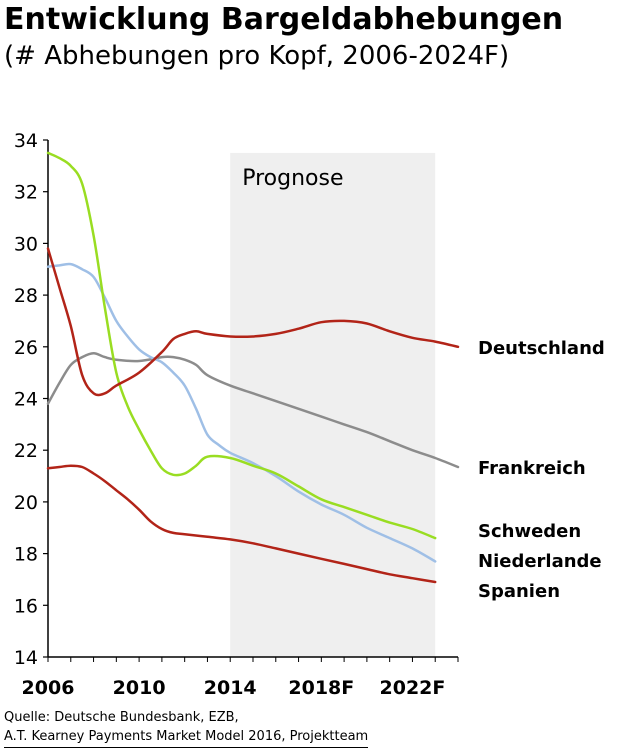 Image resolution: width=622 pixels, height=752 pixels. I want to click on chart-title: Entwicklung Bargeldabhebungen, so click(284, 19).